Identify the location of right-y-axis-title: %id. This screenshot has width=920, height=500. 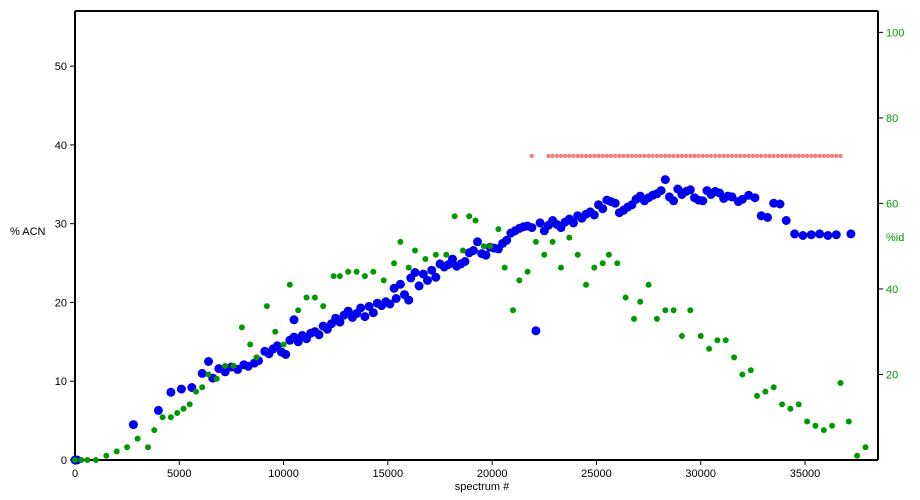
(895, 238).